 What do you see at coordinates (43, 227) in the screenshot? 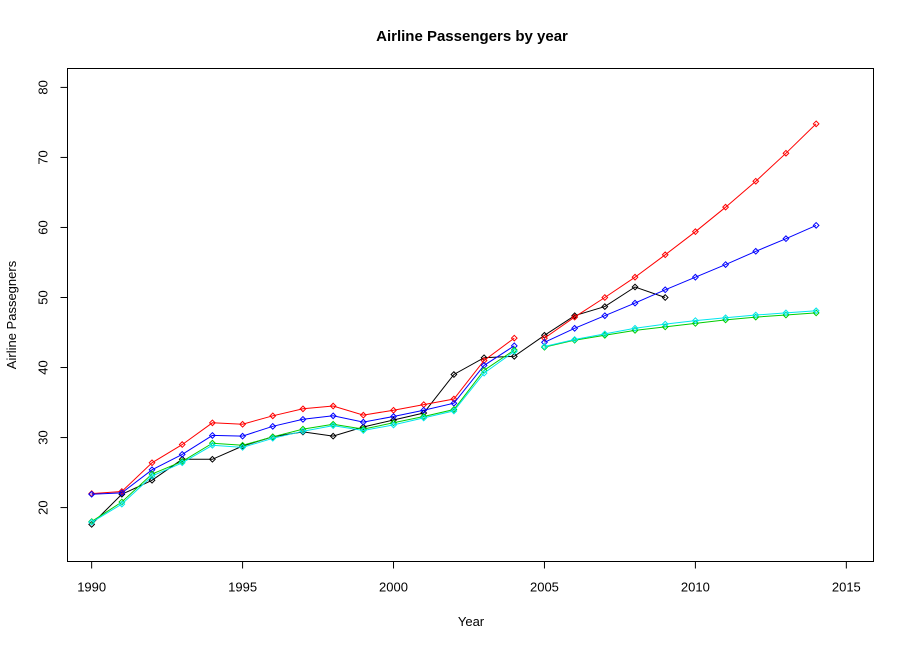
I see `y-tick-label: 60` at bounding box center [43, 227].